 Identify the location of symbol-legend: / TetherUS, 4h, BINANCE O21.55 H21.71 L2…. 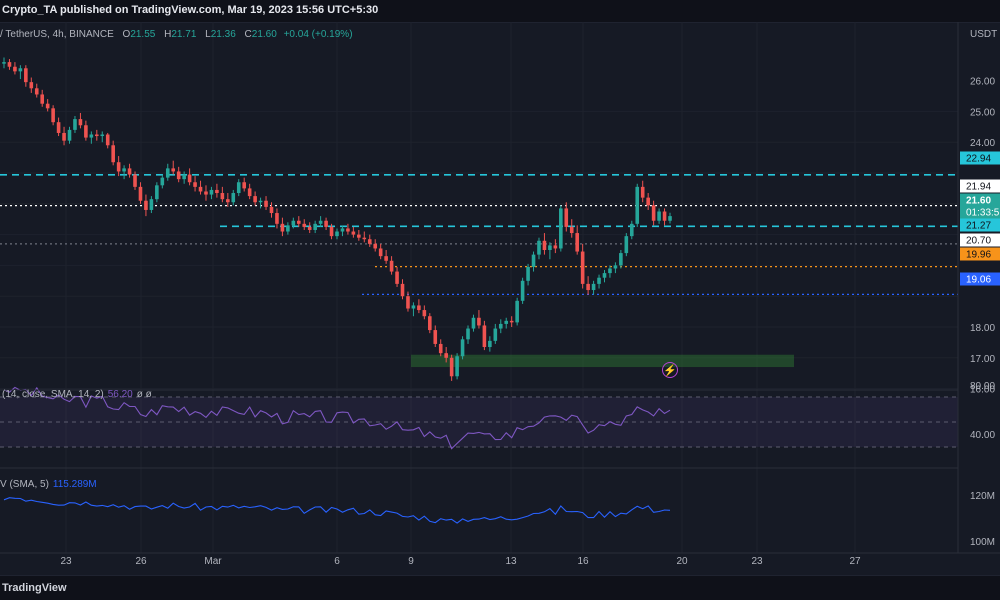
(176, 34).